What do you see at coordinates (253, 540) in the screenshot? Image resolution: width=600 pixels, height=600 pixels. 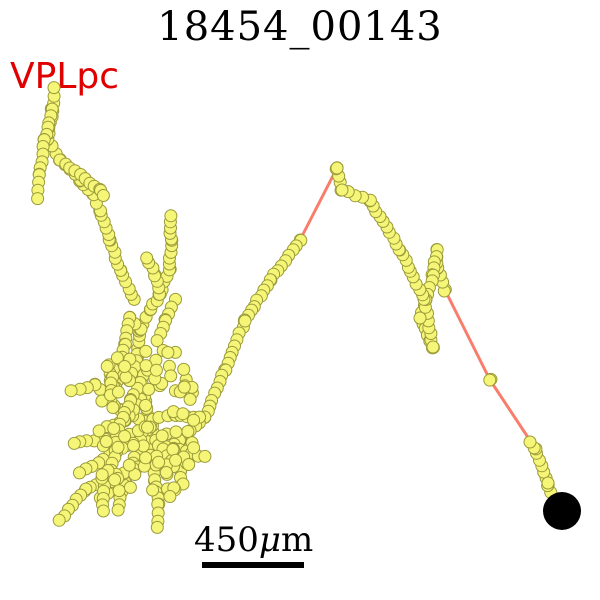 I see `scale-bar-label: 450μm` at bounding box center [253, 540].